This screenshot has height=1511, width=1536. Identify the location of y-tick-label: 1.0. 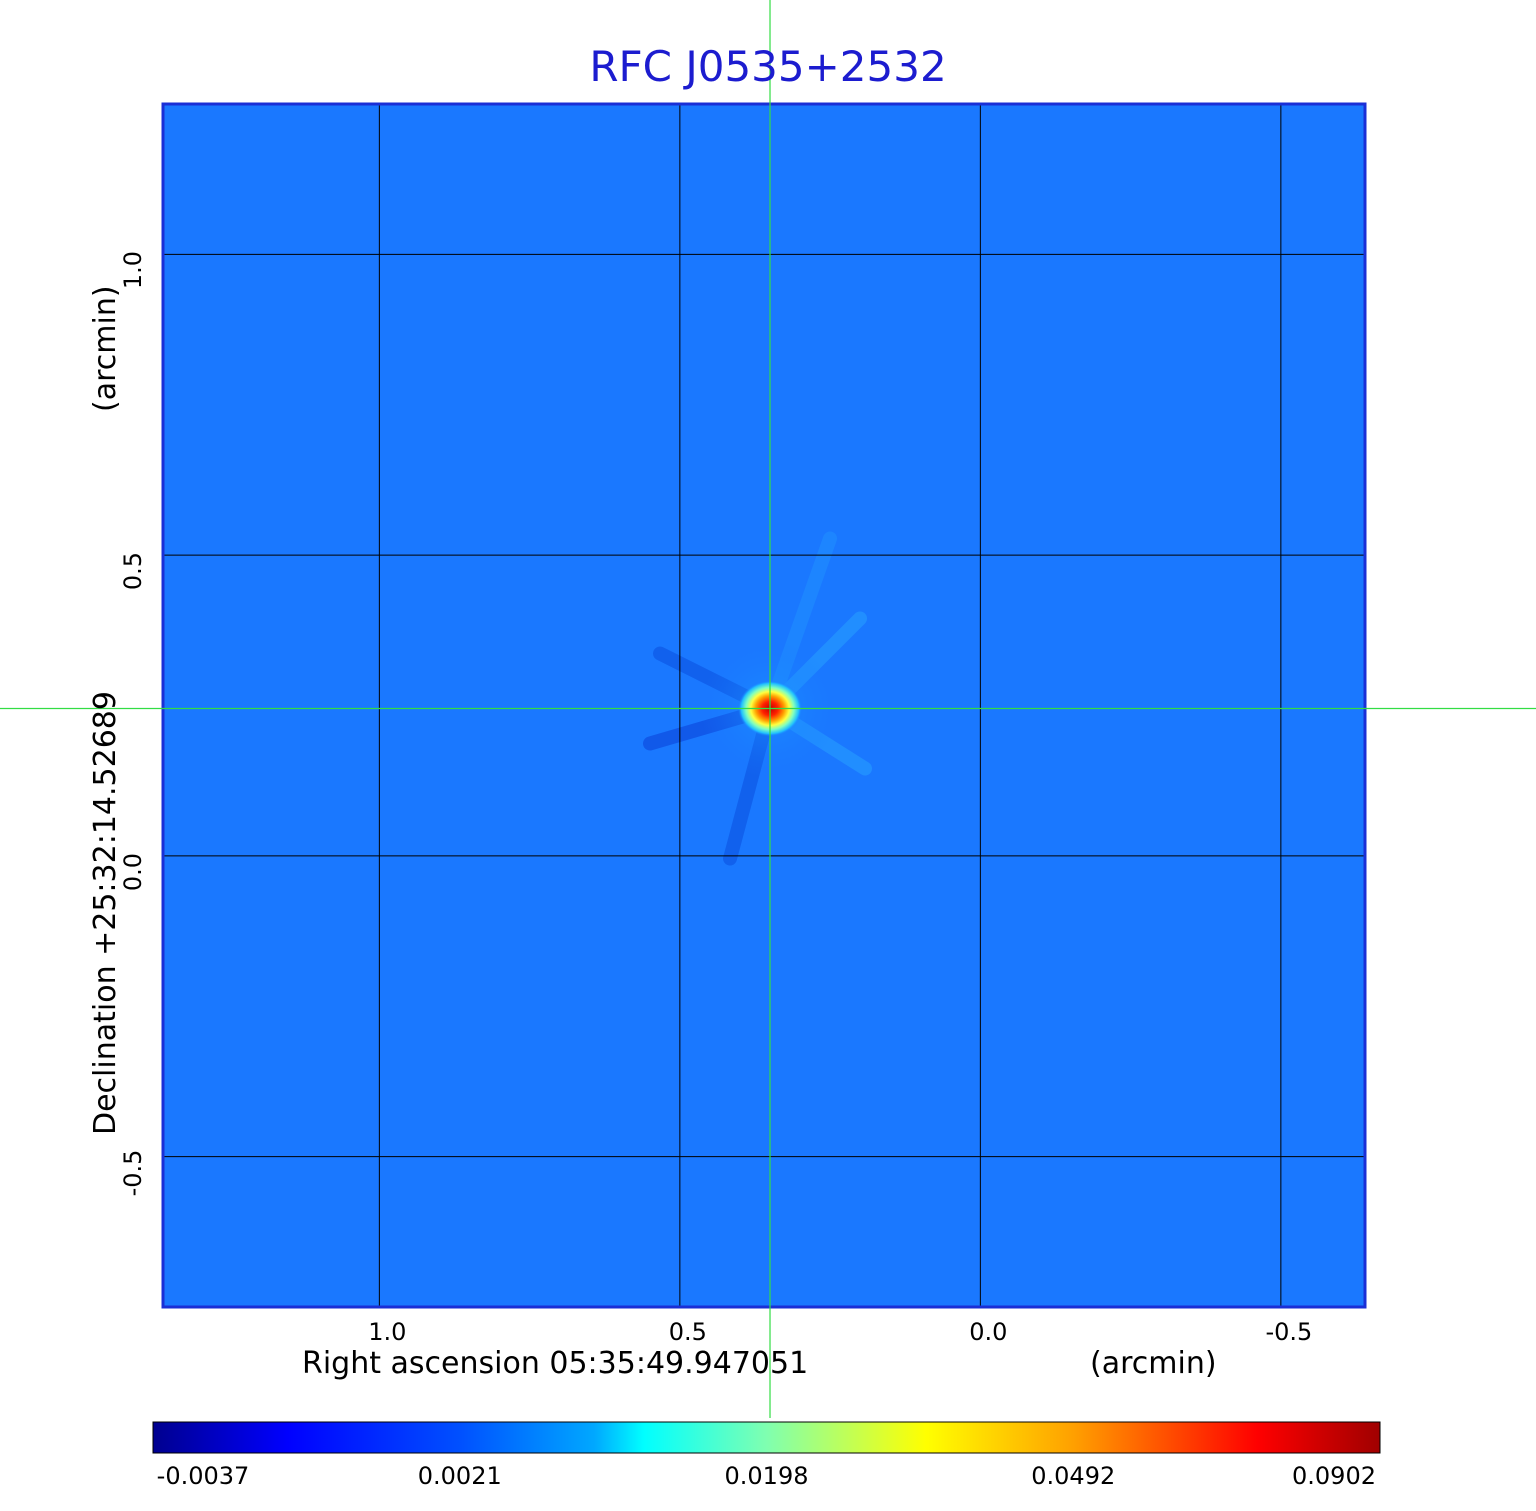
(133, 270).